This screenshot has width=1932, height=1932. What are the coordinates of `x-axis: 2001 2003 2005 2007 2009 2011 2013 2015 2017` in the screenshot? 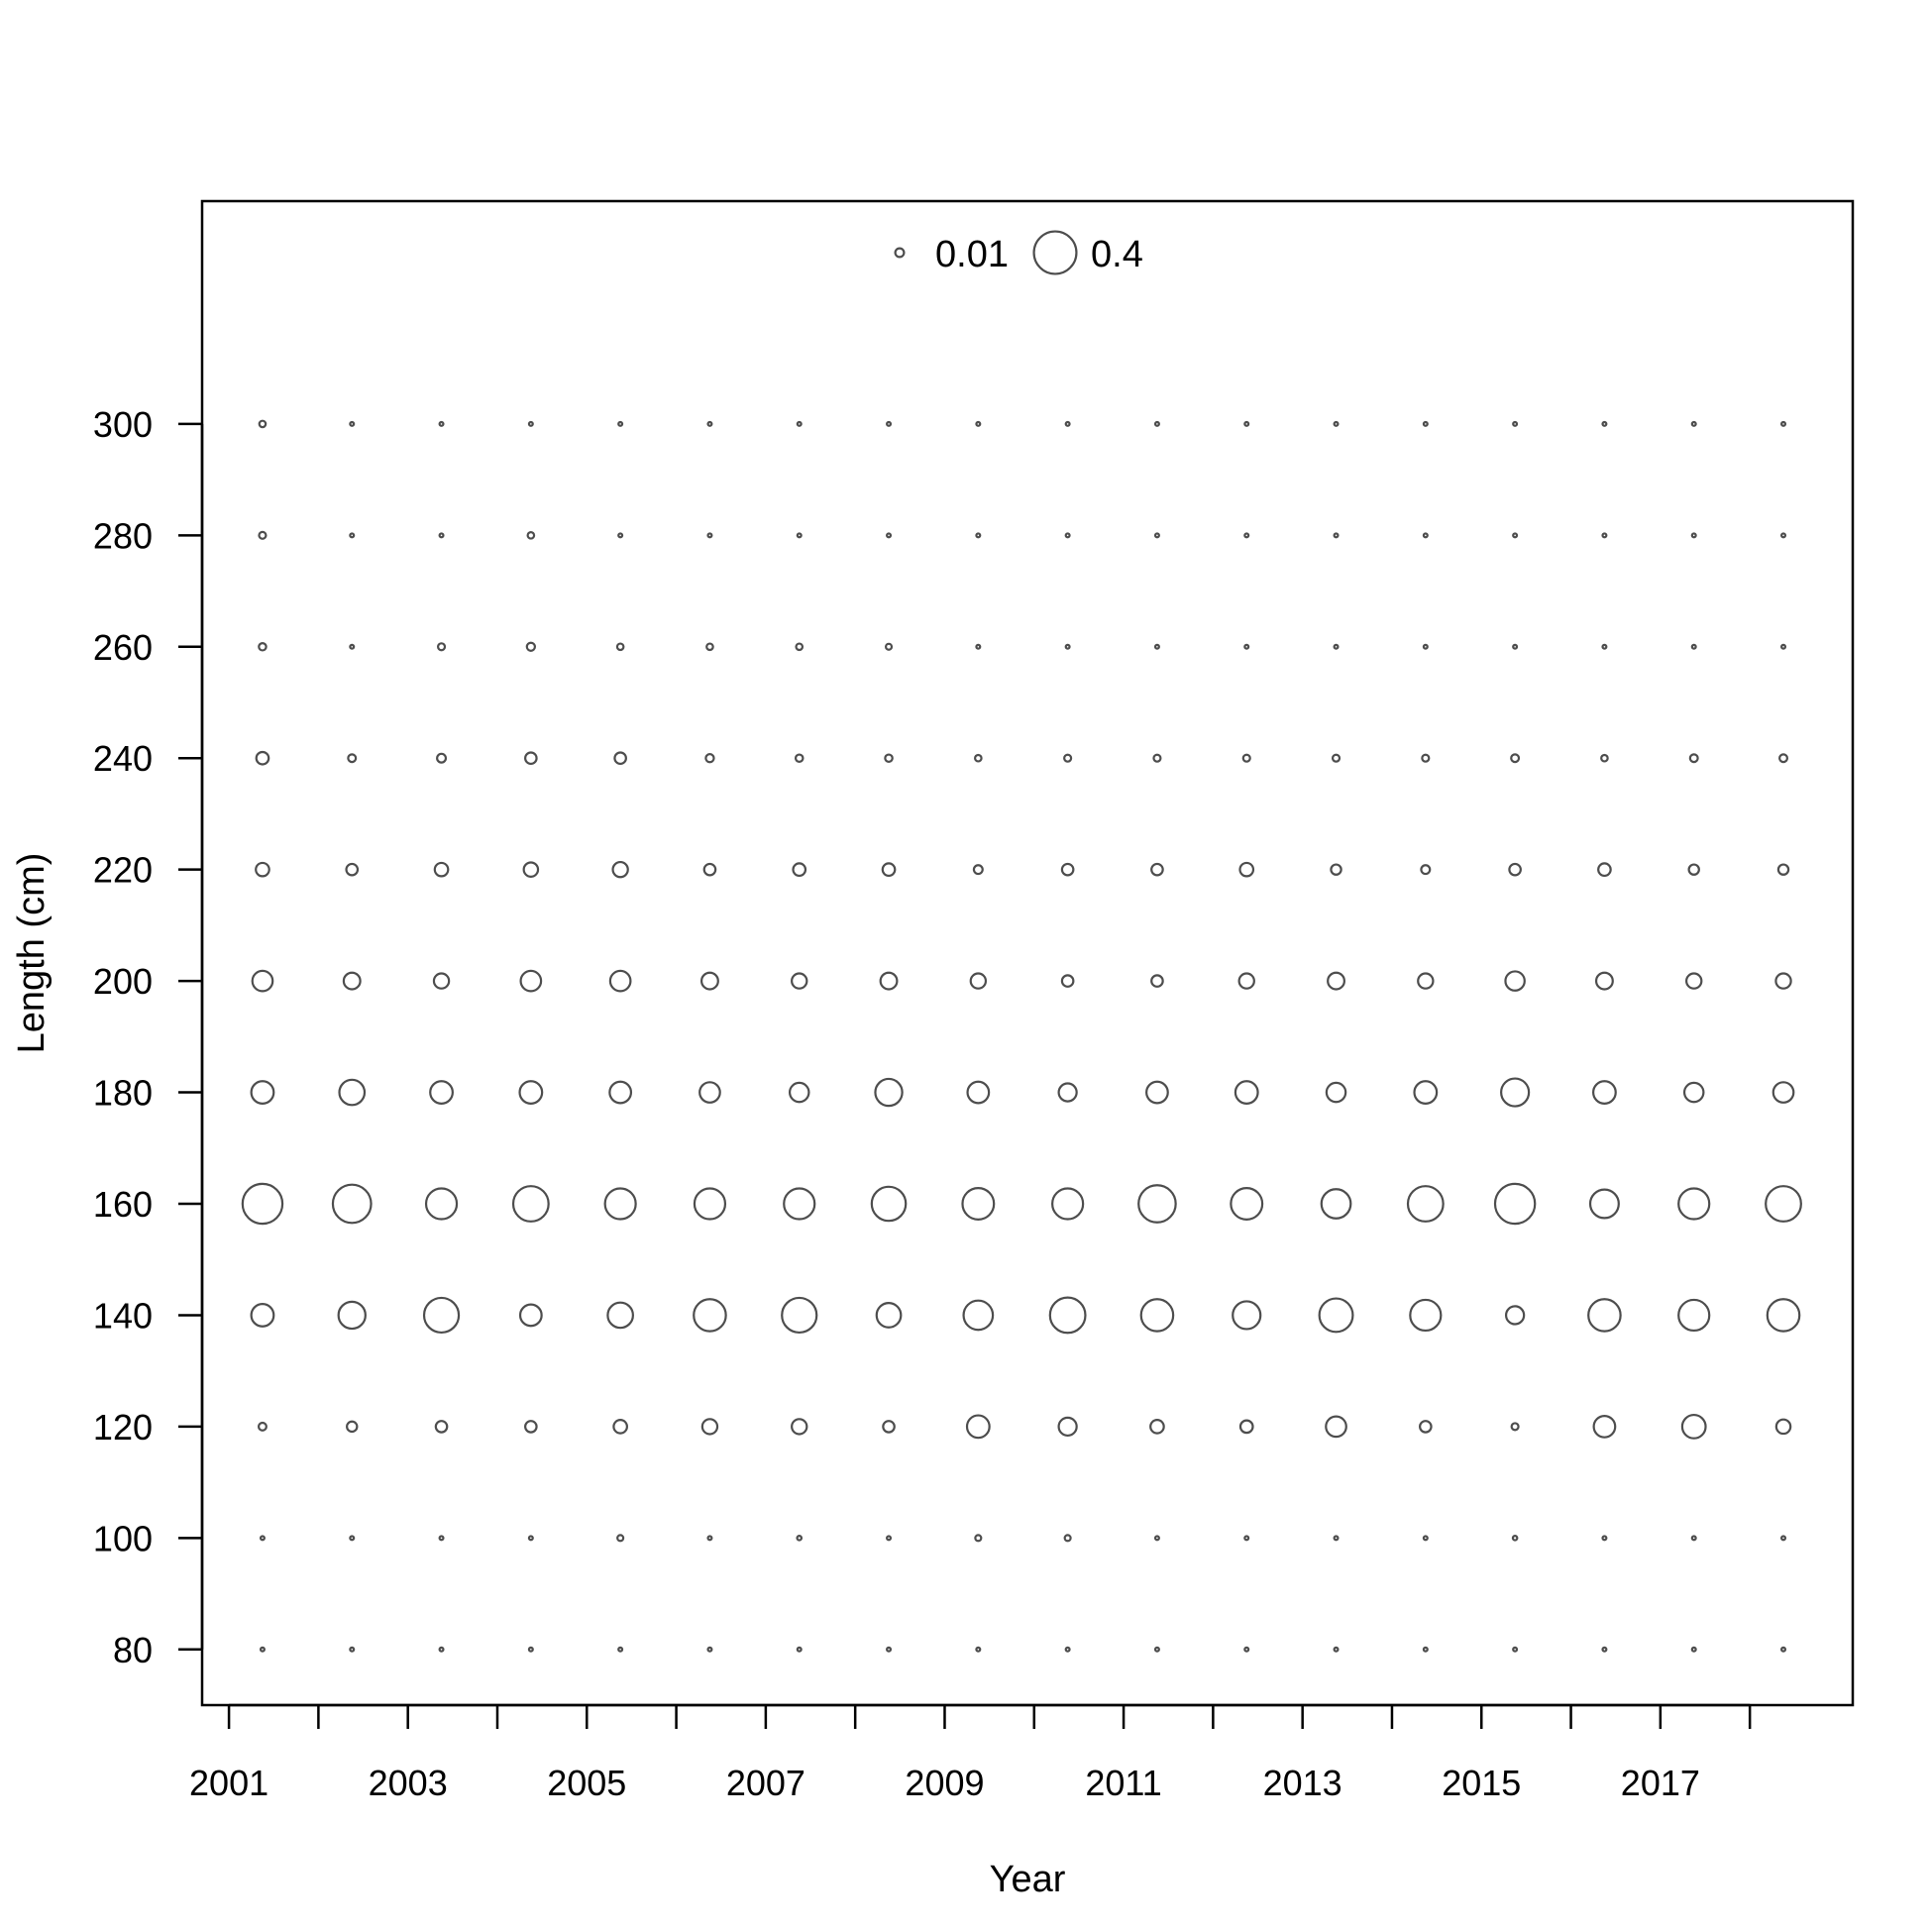 It's located at (971, 1753).